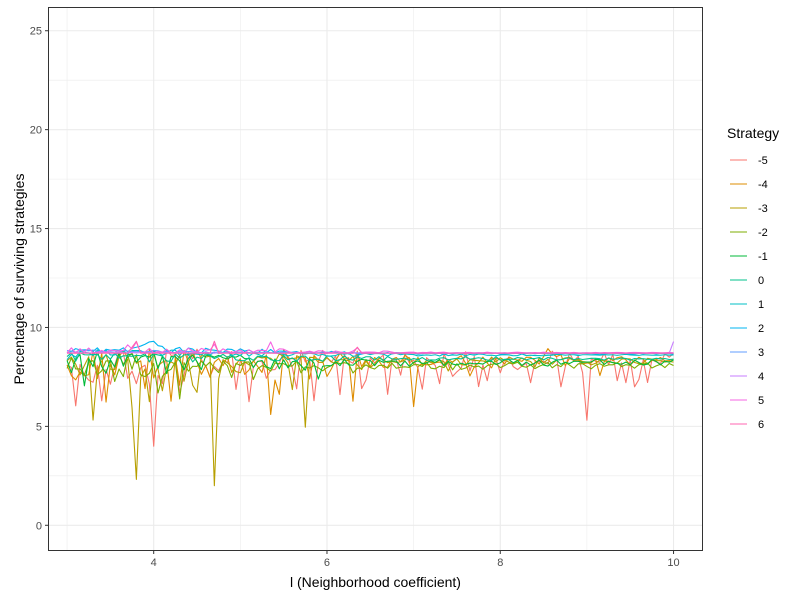  Describe the element at coordinates (763, 257) in the screenshot. I see `legend-label: -1` at that location.